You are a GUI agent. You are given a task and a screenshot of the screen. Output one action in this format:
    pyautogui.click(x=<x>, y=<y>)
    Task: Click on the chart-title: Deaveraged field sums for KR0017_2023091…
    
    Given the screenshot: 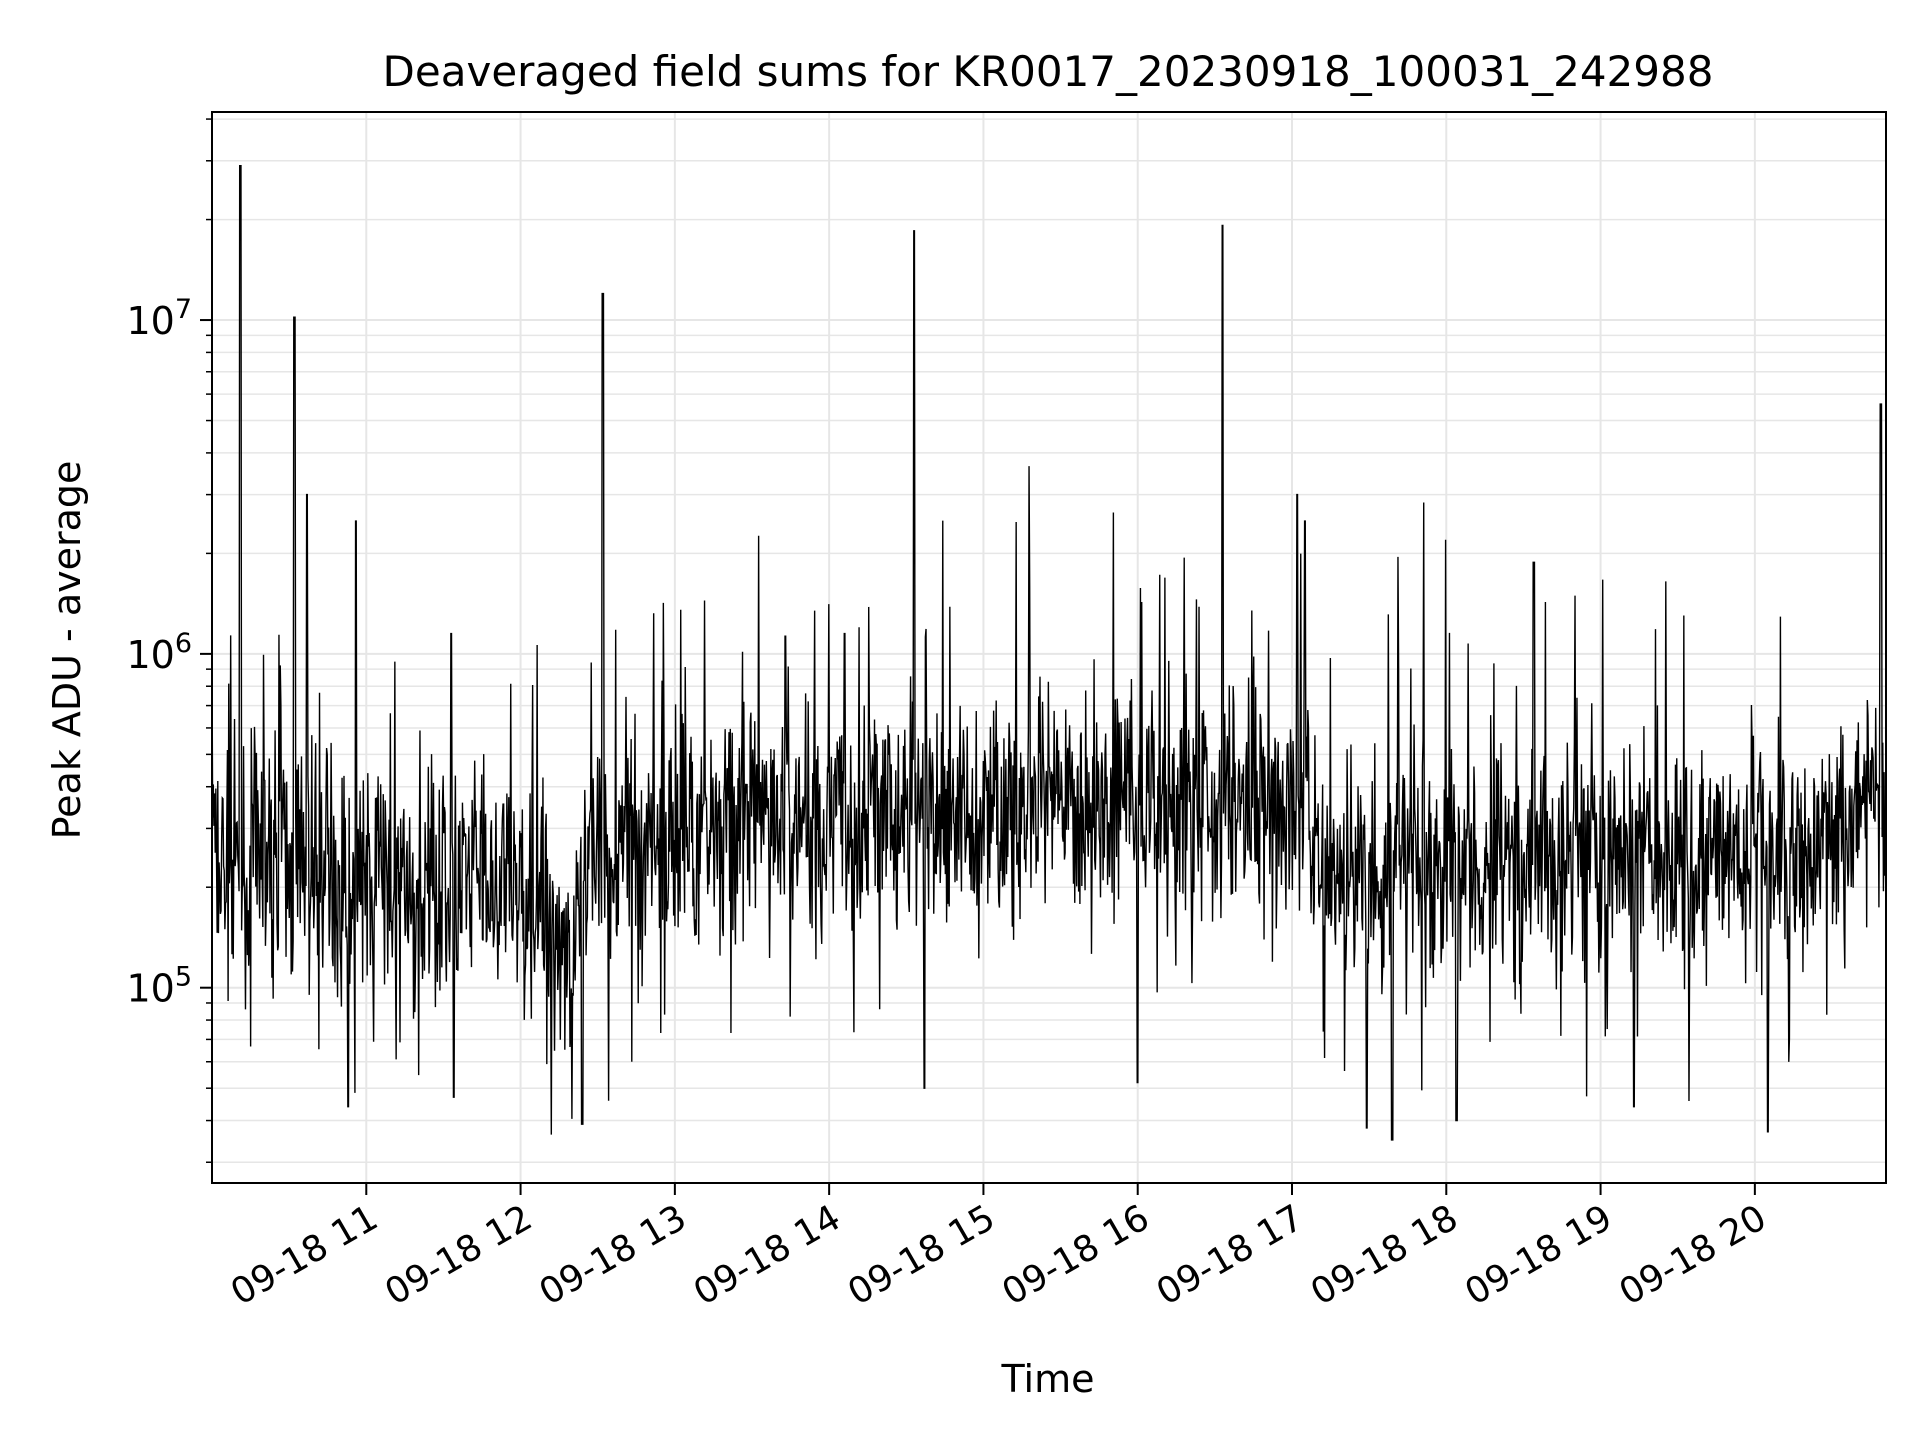 What is the action you would take?
    pyautogui.click(x=1048, y=71)
    